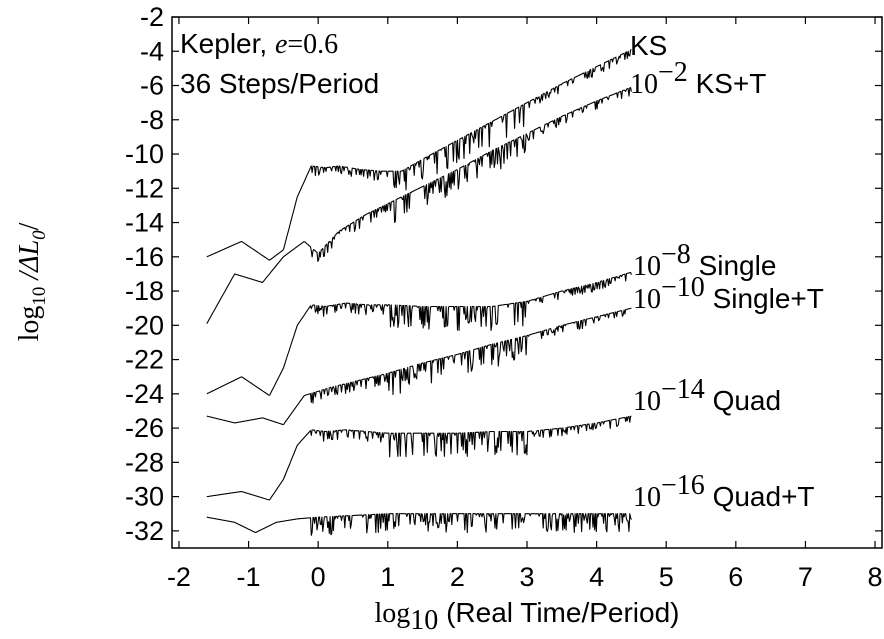  What do you see at coordinates (144, 497) in the screenshot?
I see `y-tick-label: -30` at bounding box center [144, 497].